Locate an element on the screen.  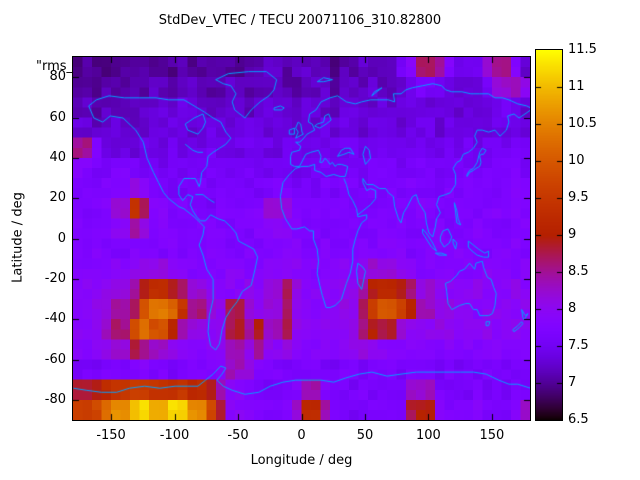
x-tick-label: -100 is located at coordinates (174, 435).